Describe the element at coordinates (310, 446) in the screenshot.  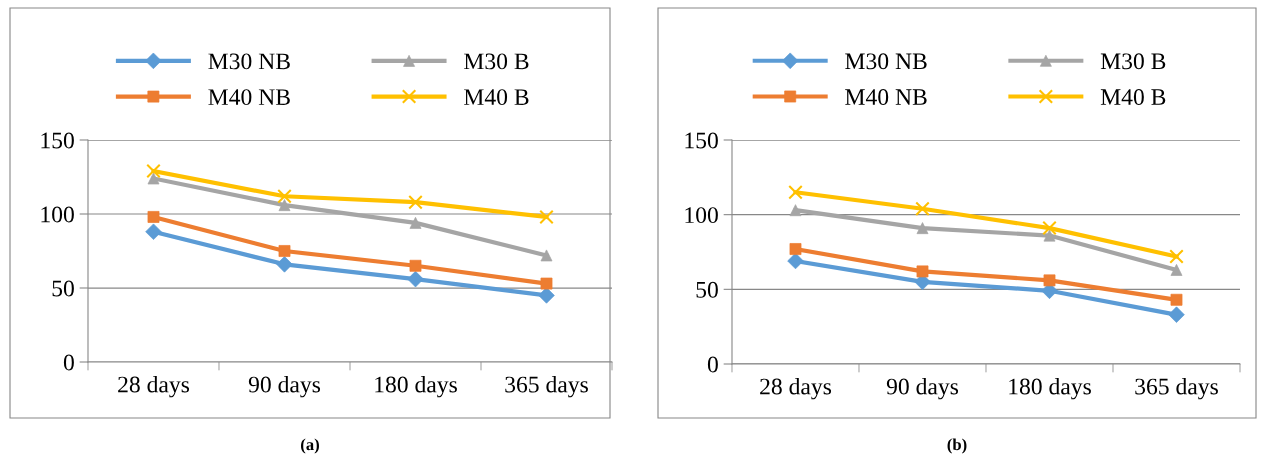
I see `text: (a)` at that location.